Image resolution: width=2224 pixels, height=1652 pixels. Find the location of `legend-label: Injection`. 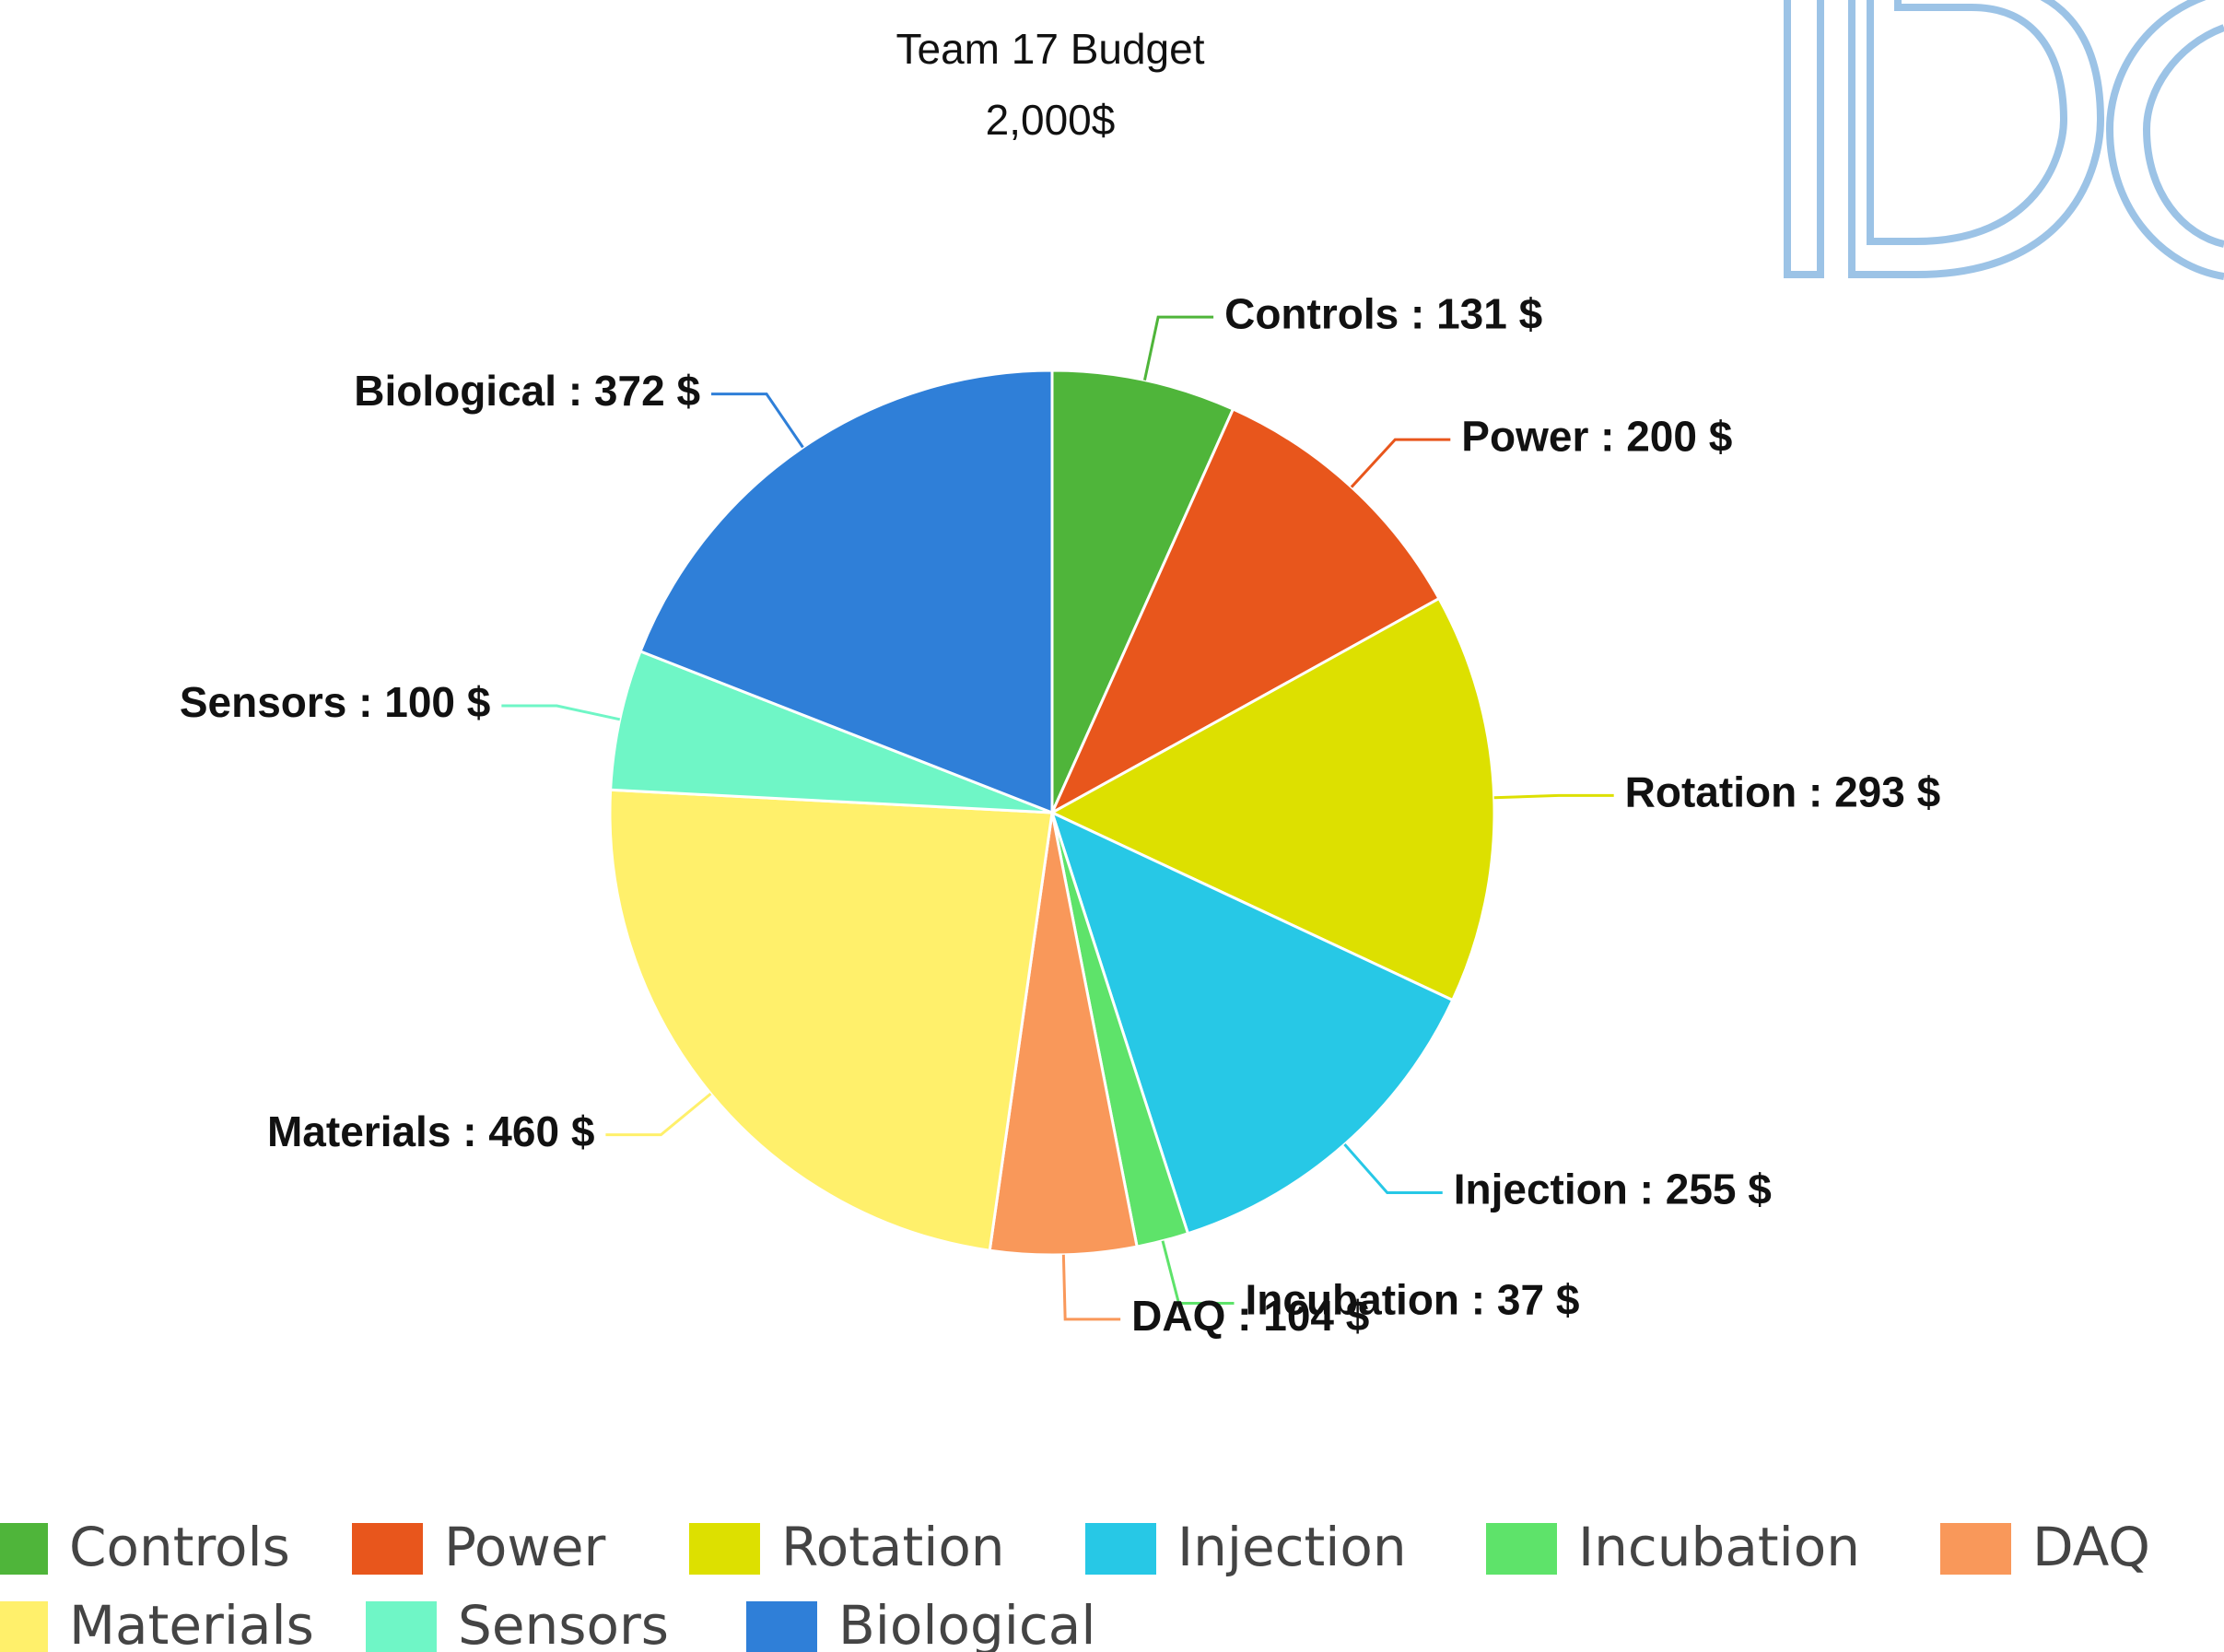

legend-label: Injection is located at coordinates (1292, 1547).